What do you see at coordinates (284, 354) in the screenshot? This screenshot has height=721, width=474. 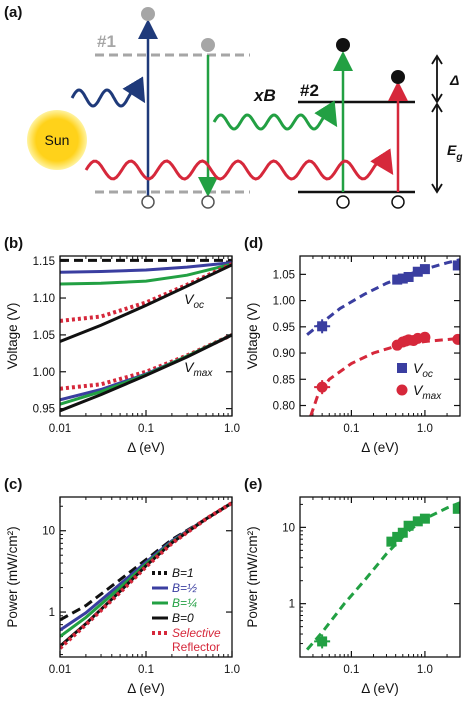 I see `y-tick-label: 0.90` at bounding box center [284, 354].